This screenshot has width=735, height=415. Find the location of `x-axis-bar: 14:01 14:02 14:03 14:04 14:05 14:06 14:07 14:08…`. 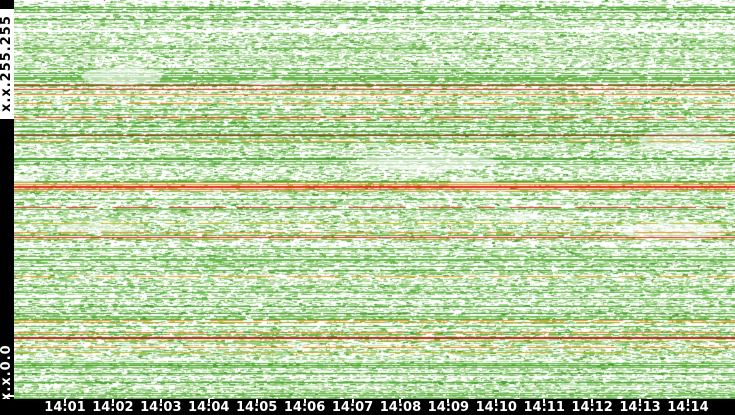

x-axis-bar: 14:01 14:02 14:03 14:04 14:05 14:06 14:07 14:08… is located at coordinates (367, 407).